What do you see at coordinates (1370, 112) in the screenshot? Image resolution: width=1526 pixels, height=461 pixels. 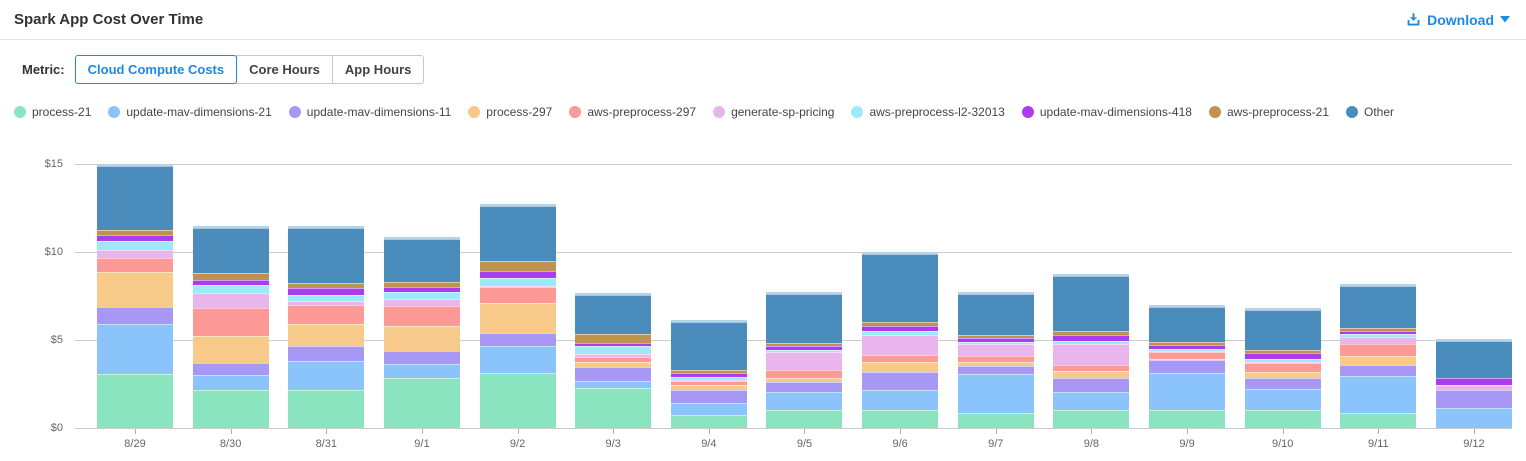 I see `legend-item-Other: Other` at bounding box center [1370, 112].